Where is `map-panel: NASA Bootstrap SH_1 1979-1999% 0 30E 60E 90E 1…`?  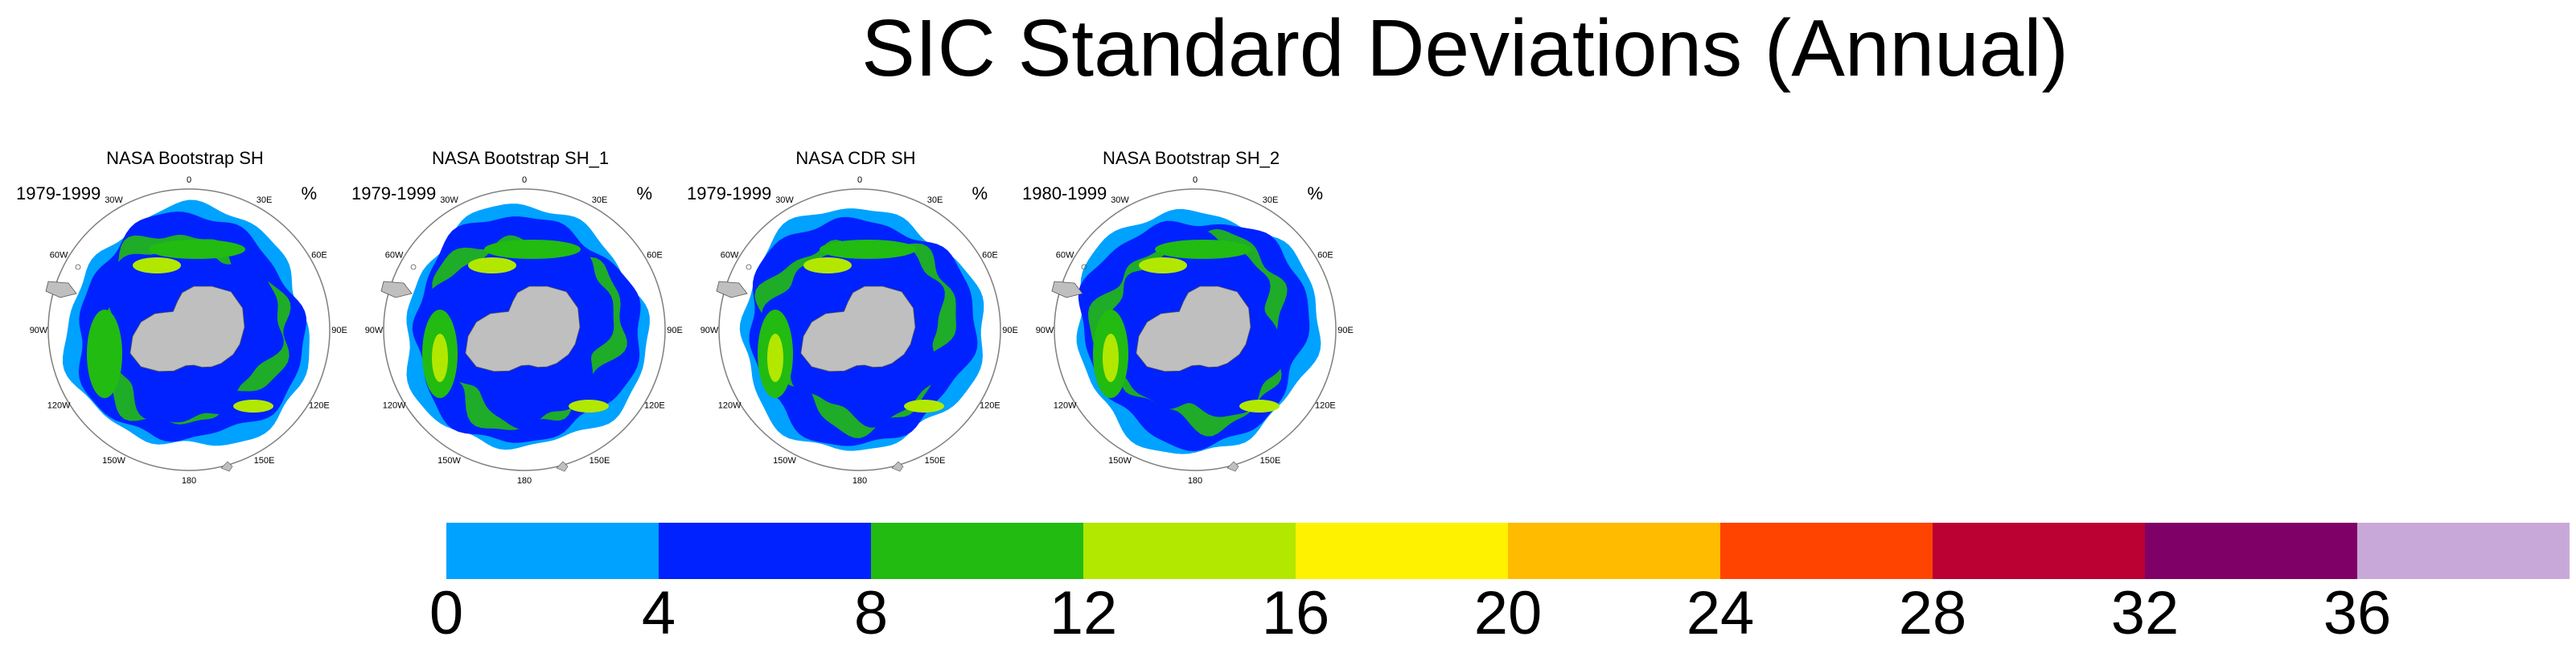
map-panel: NASA Bootstrap SH_1 1979-1999% 0 30E 60E 90E 1… is located at coordinates (520, 318).